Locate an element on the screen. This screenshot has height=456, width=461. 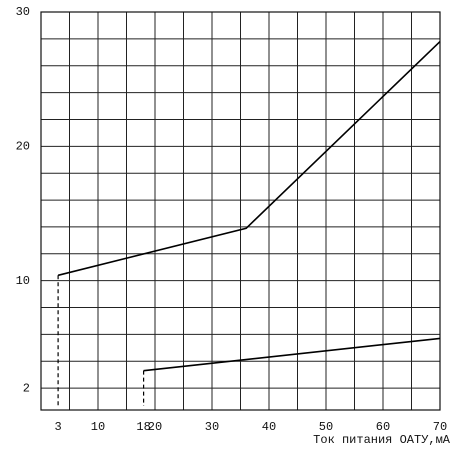
x-tick-label: 40 is located at coordinates (269, 427).